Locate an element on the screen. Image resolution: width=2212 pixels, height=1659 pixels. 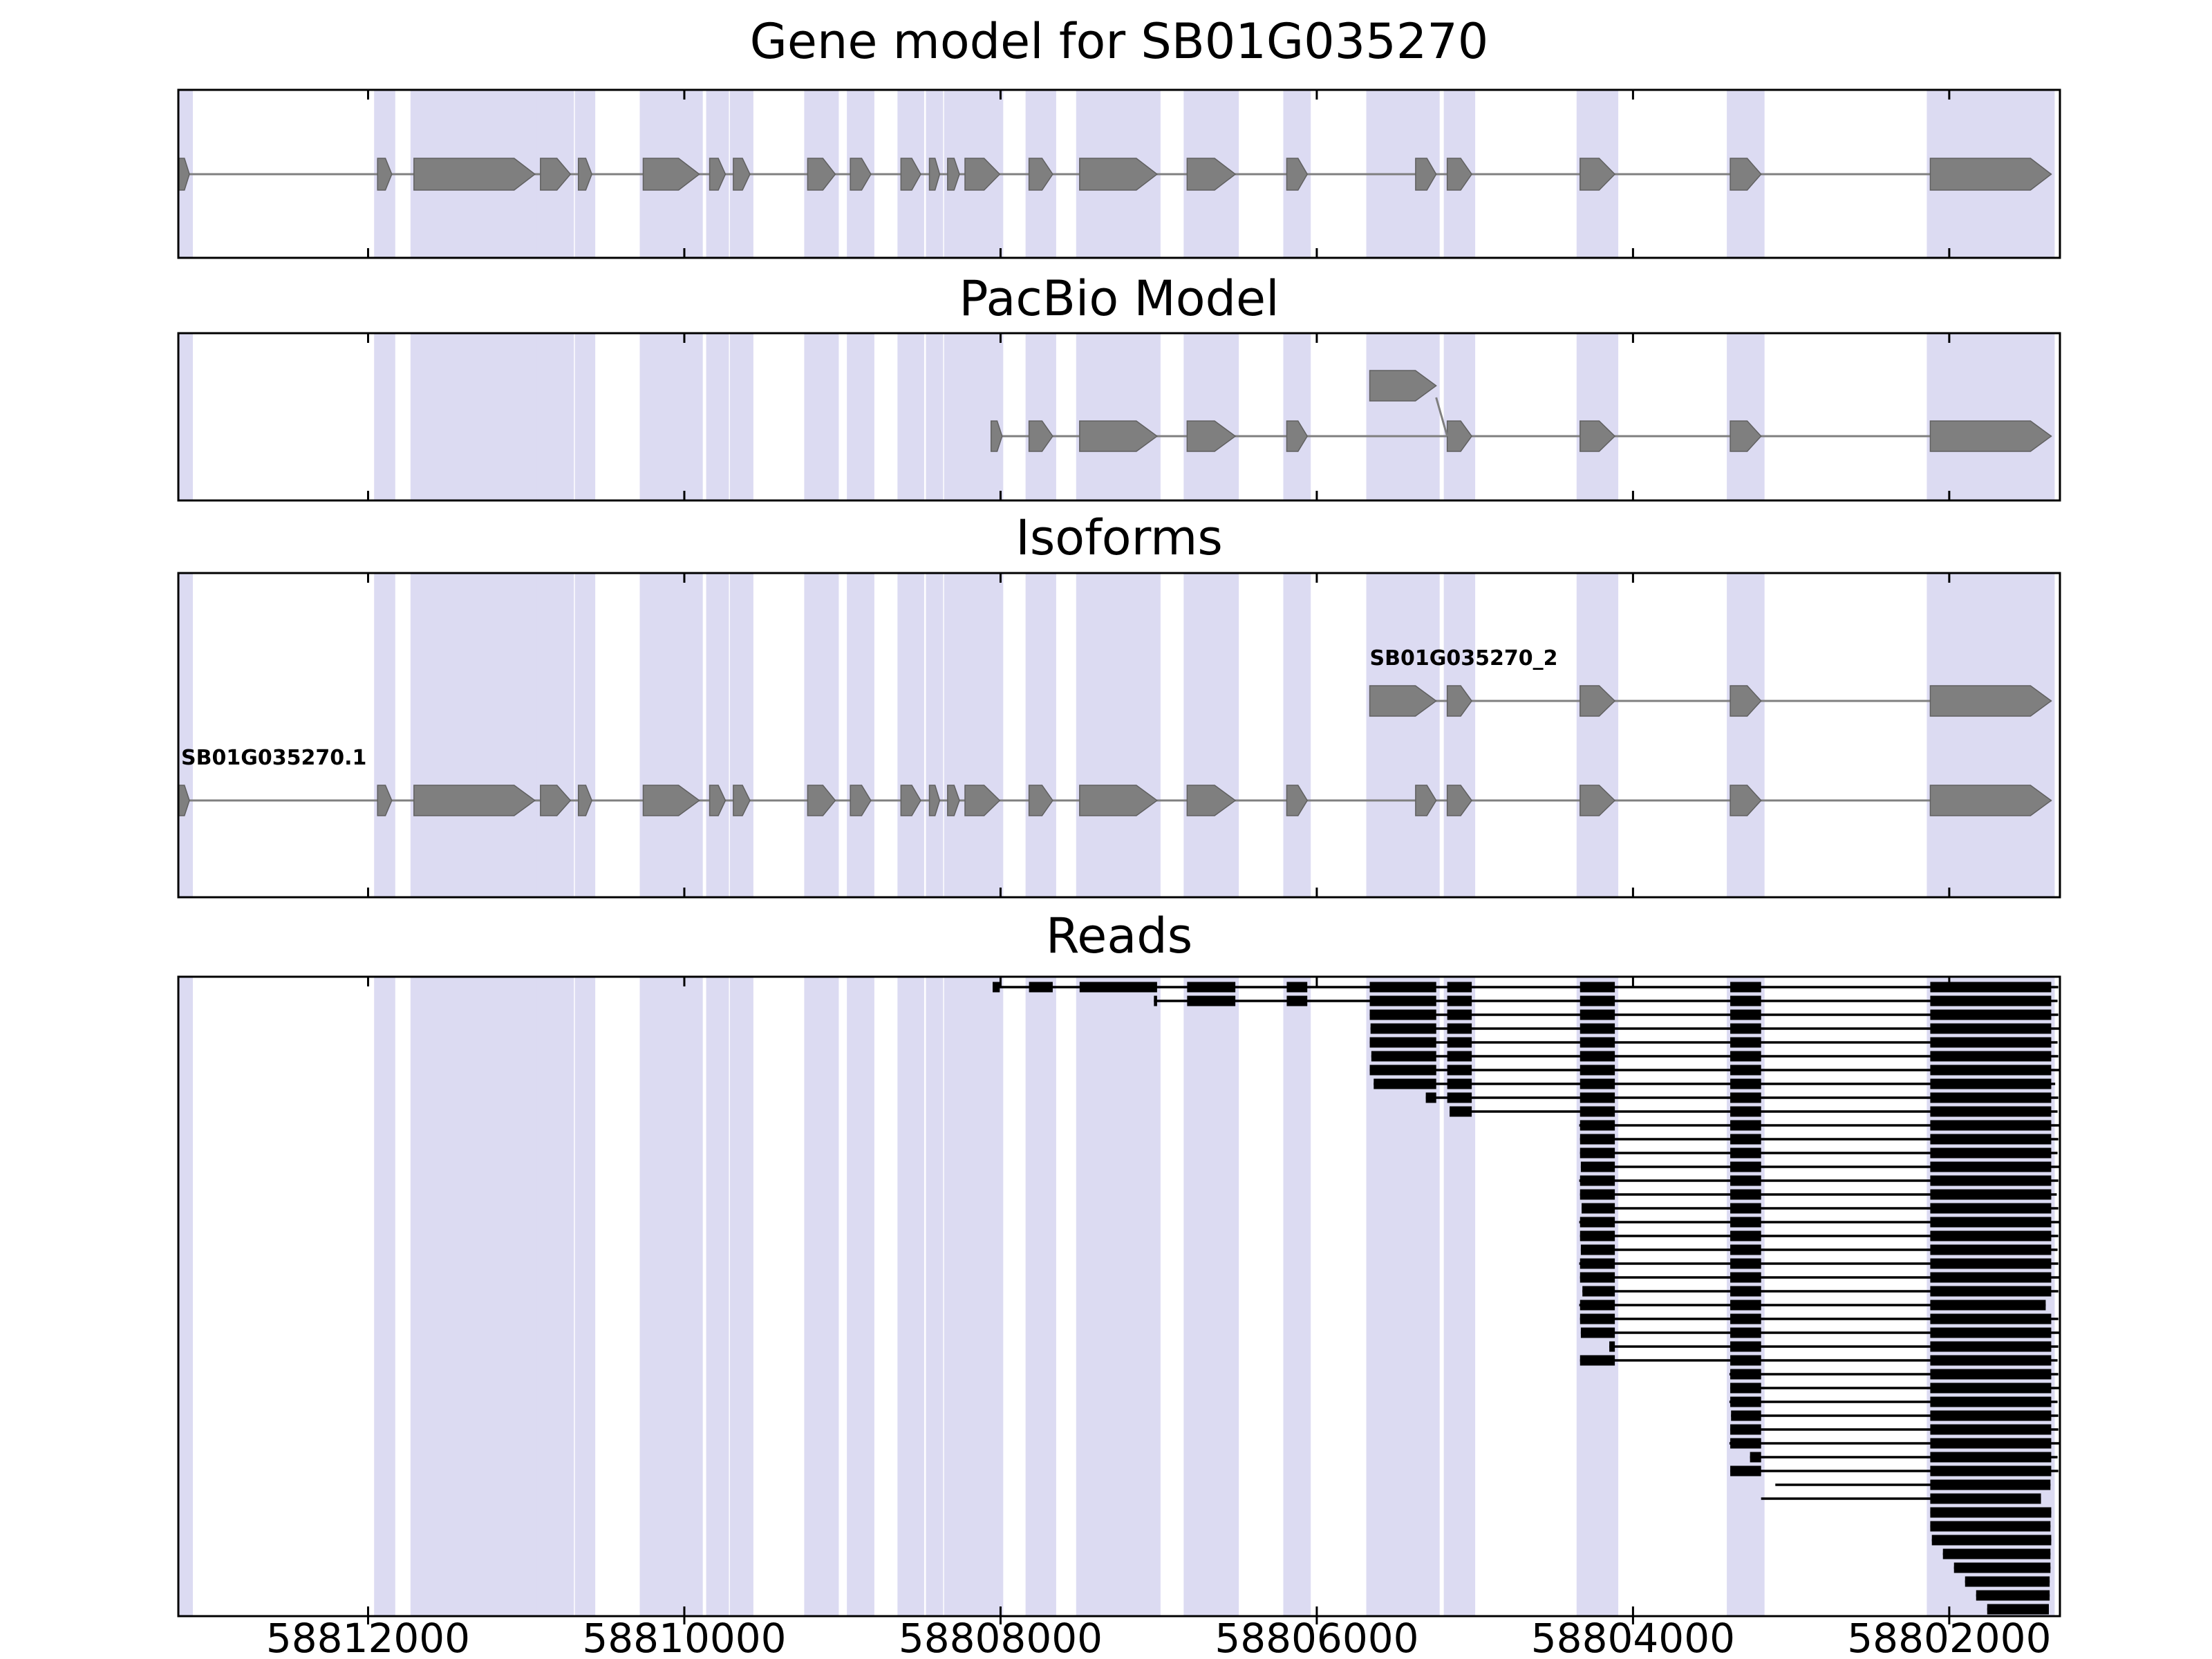
gene-model-panel-title: Gene model for SB01G035270 is located at coordinates (1119, 41).